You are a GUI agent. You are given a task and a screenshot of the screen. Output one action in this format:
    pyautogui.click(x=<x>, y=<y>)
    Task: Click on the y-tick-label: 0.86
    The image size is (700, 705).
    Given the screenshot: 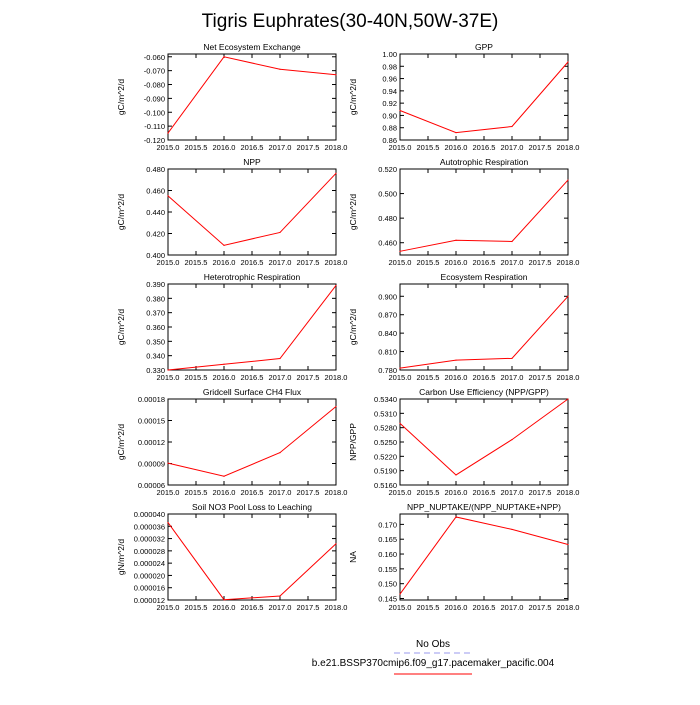 What is the action you would take?
    pyautogui.click(x=389, y=140)
    